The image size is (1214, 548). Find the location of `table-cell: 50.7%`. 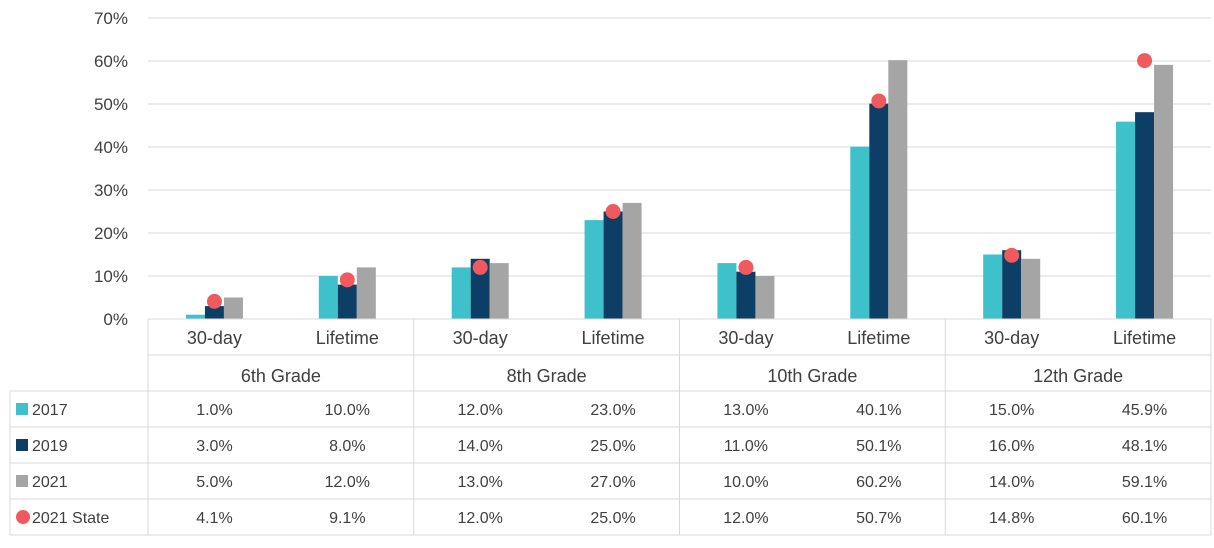

table-cell: 50.7% is located at coordinates (878, 518).